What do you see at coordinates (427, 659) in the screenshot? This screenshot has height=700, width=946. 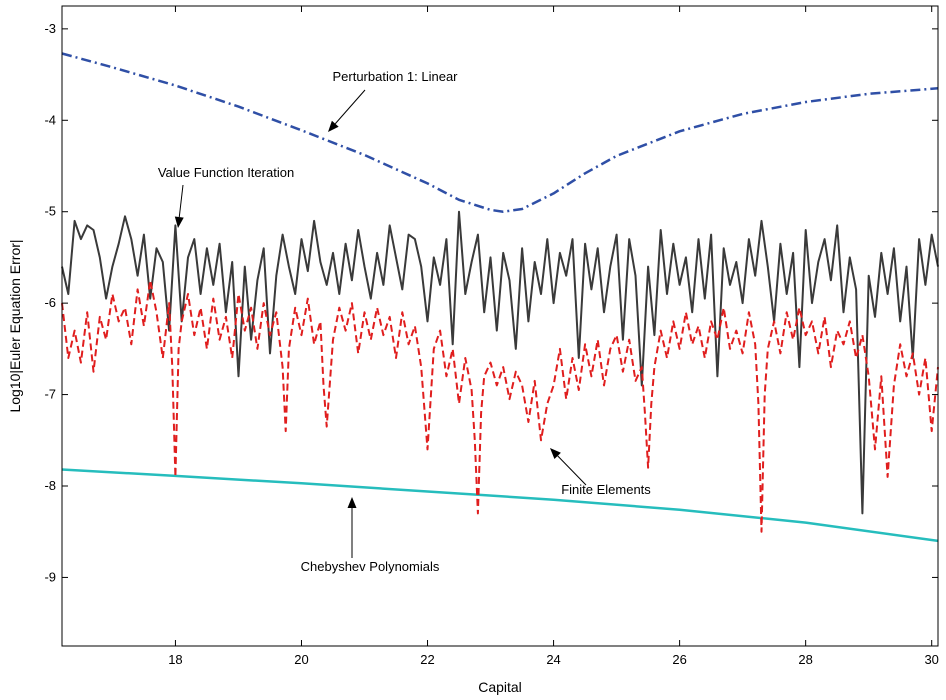 I see `x-tick-label: 22` at bounding box center [427, 659].